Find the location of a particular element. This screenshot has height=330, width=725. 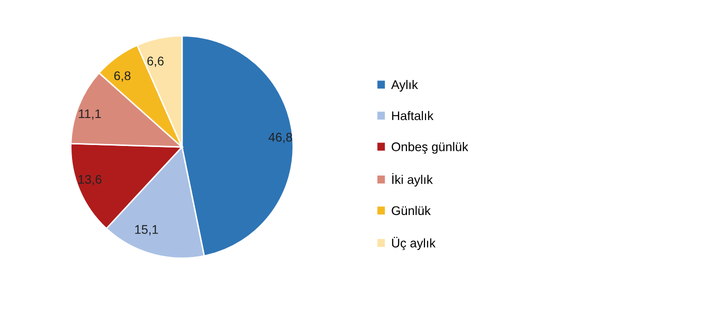

legend-label: Haftalık is located at coordinates (413, 115).